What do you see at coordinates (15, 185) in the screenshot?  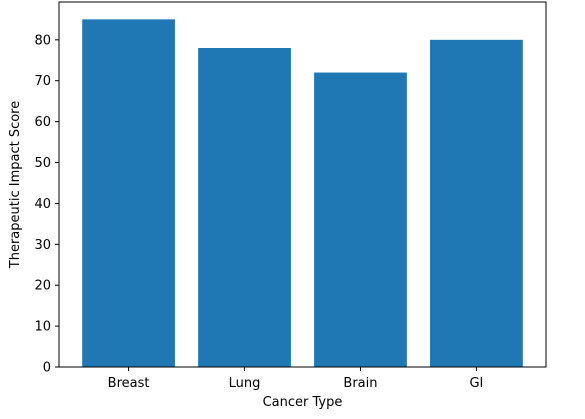 I see `y-axis-label: Therapeutic Impact Score` at bounding box center [15, 185].